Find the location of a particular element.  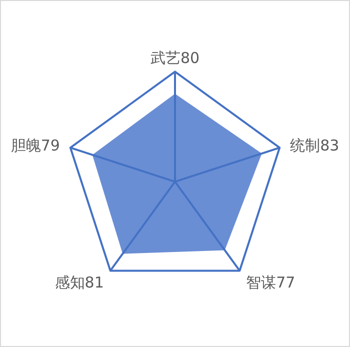

spoke-label: 统制83 is located at coordinates (315, 145).